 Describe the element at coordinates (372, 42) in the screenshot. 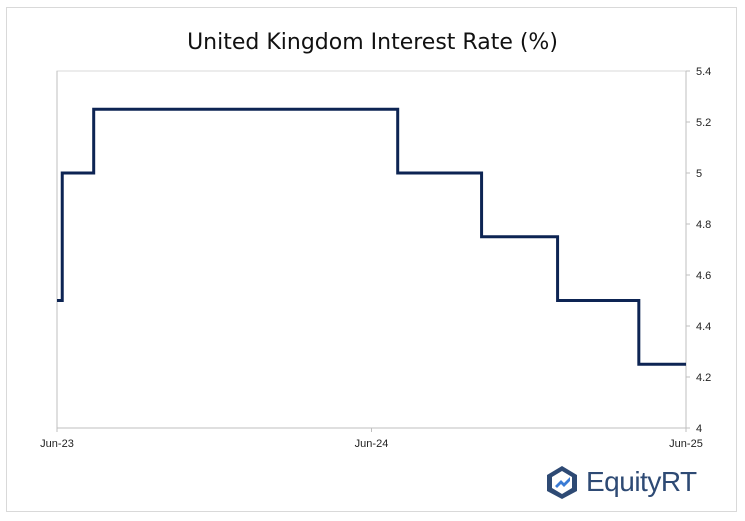

I see `chart-title: United Kingdom Interest Rate (%)` at that location.